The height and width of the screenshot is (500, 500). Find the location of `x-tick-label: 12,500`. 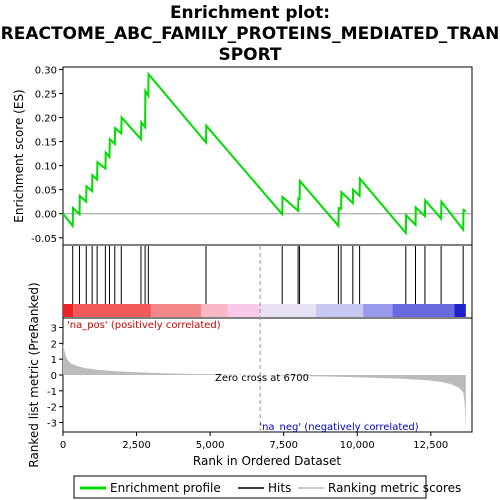

x-tick-label: 12,500 is located at coordinates (430, 445).